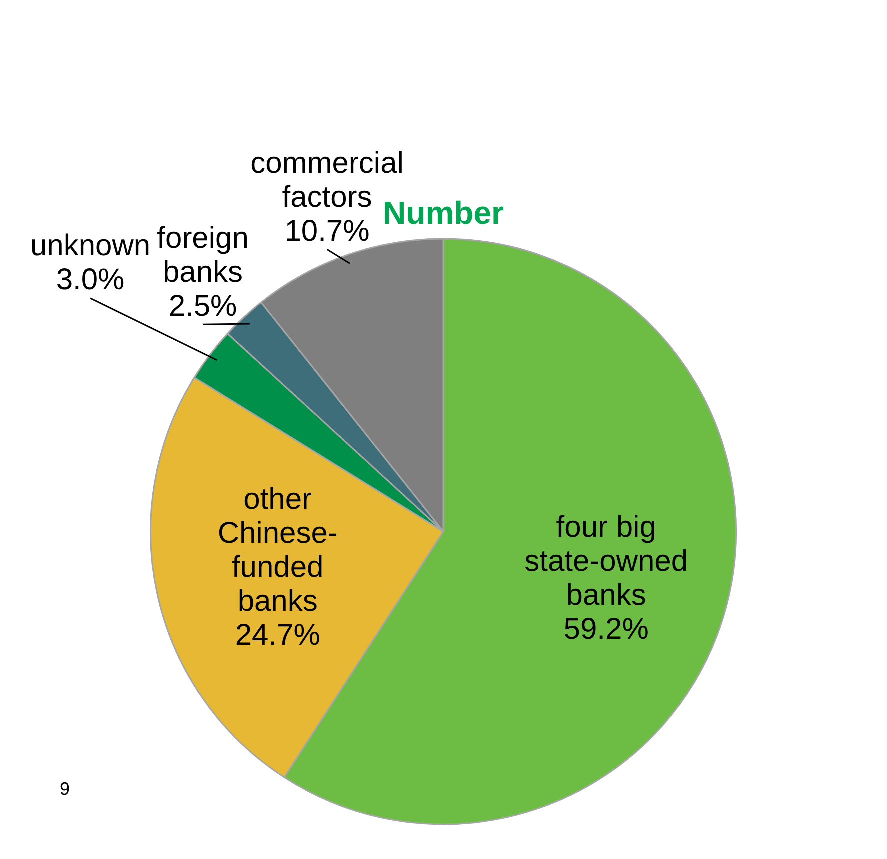 This screenshot has width=887, height=859. I want to click on slice-label: other Chinese-funded banks, so click(278, 550).